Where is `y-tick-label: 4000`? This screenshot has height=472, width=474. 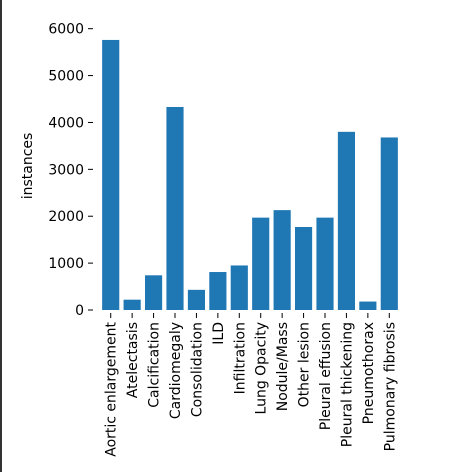 y-tick-label: 4000 is located at coordinates (66, 123).